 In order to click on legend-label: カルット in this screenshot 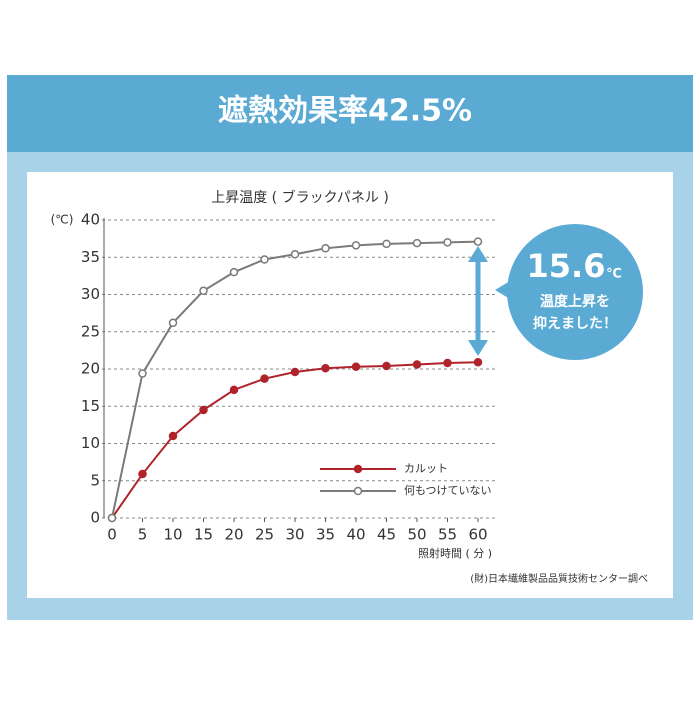, I will do `click(426, 468)`.